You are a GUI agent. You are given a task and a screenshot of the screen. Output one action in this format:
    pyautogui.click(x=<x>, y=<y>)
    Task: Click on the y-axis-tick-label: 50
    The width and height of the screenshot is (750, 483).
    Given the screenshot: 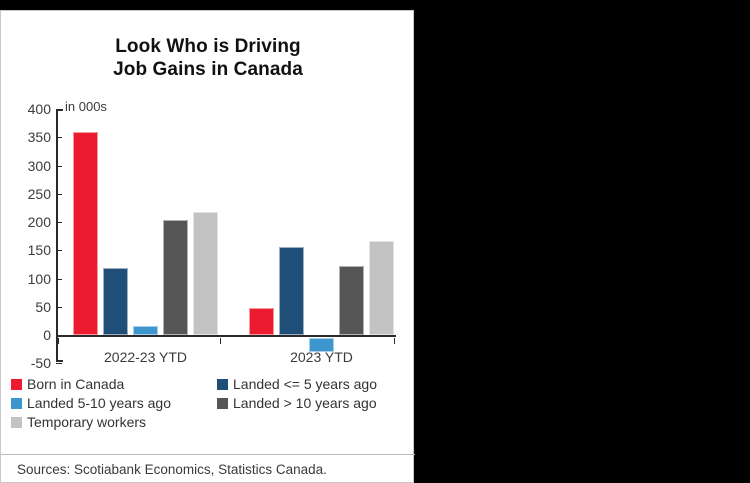 What is the action you would take?
    pyautogui.click(x=43, y=306)
    